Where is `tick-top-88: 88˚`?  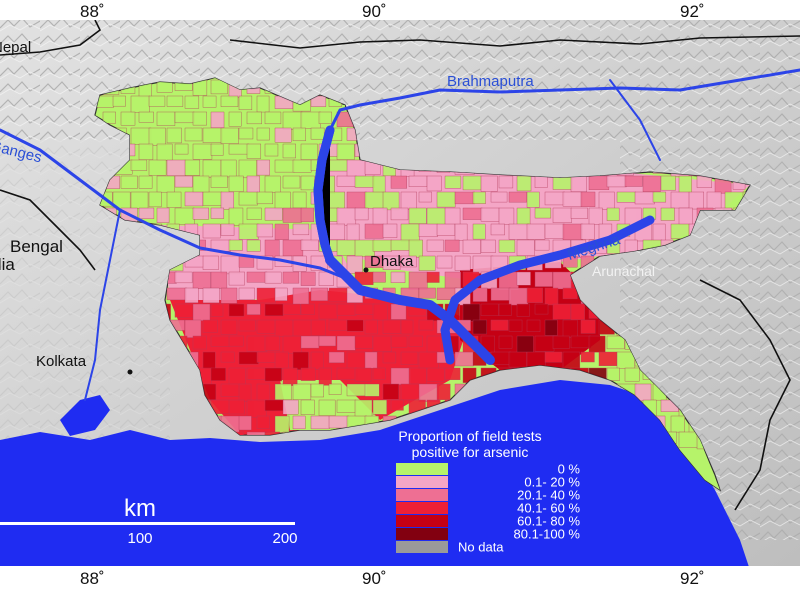 tick-top-88: 88˚ is located at coordinates (92, 11).